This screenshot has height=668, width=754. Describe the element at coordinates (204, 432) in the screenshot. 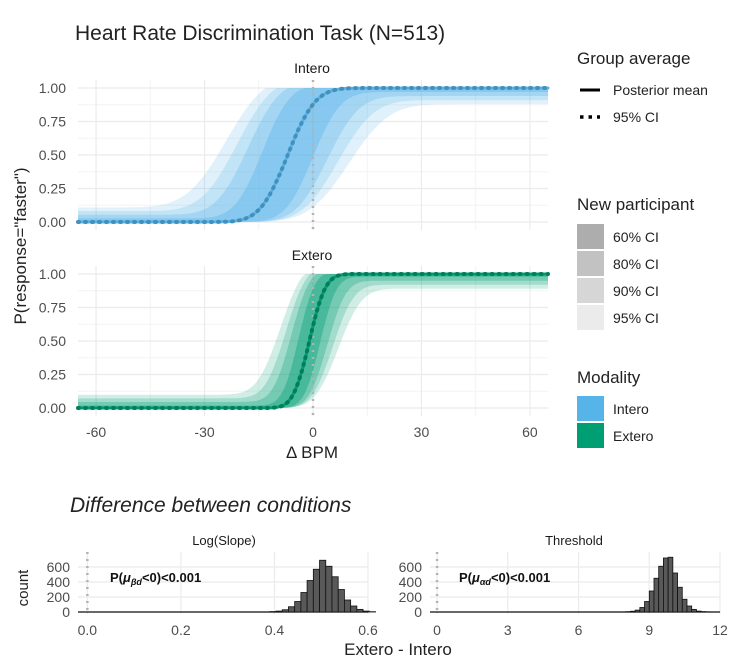

I see `x-tick-label: -30` at that location.